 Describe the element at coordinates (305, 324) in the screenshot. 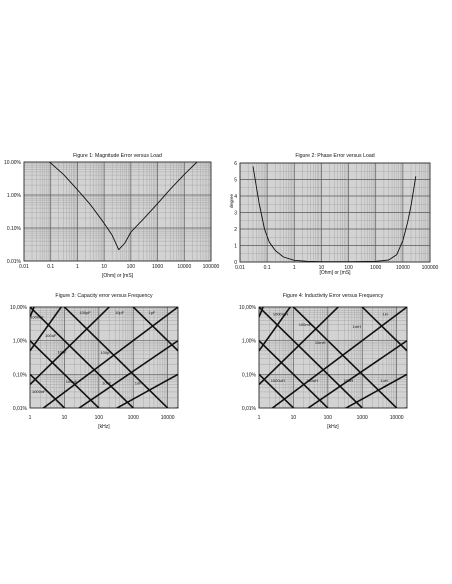

I see `series-annotation: 100mH` at that location.